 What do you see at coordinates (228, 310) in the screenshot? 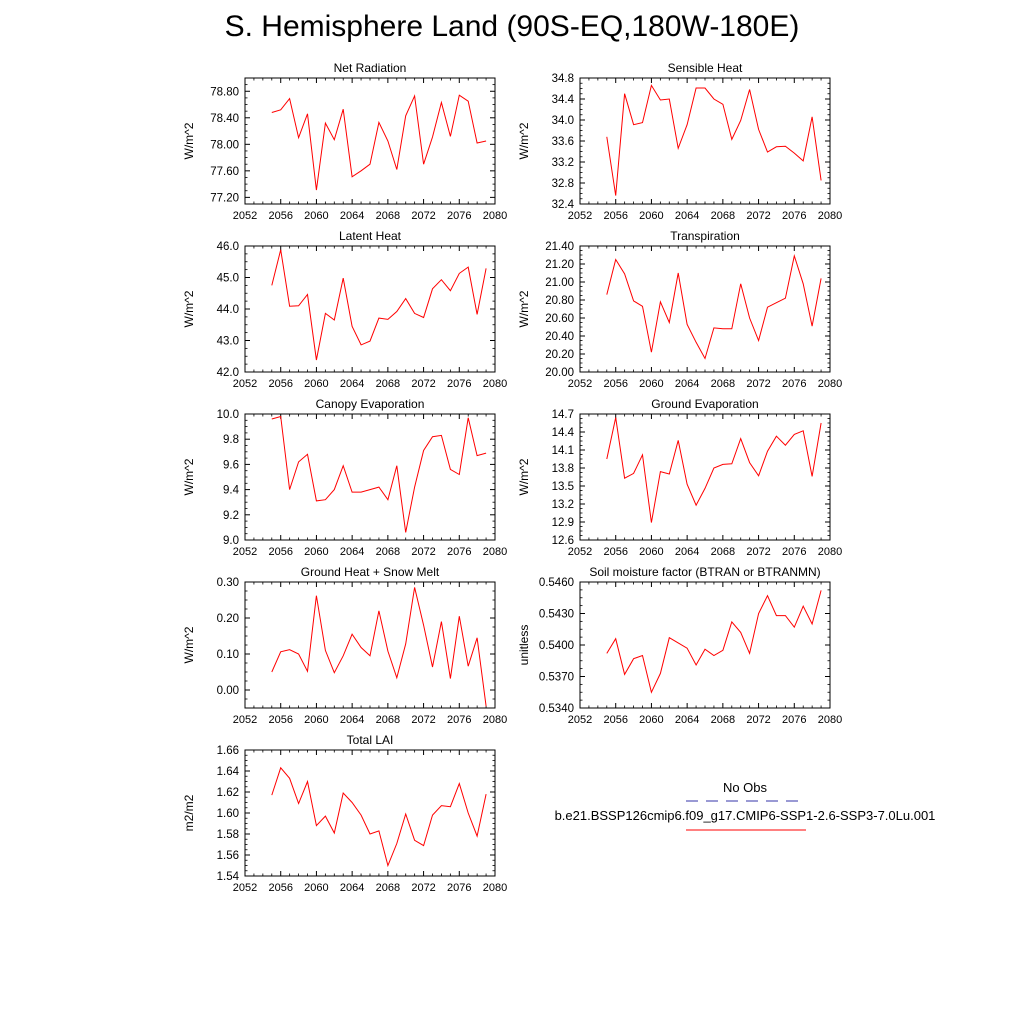
I see `y-tick-label: 44.0` at bounding box center [228, 310].